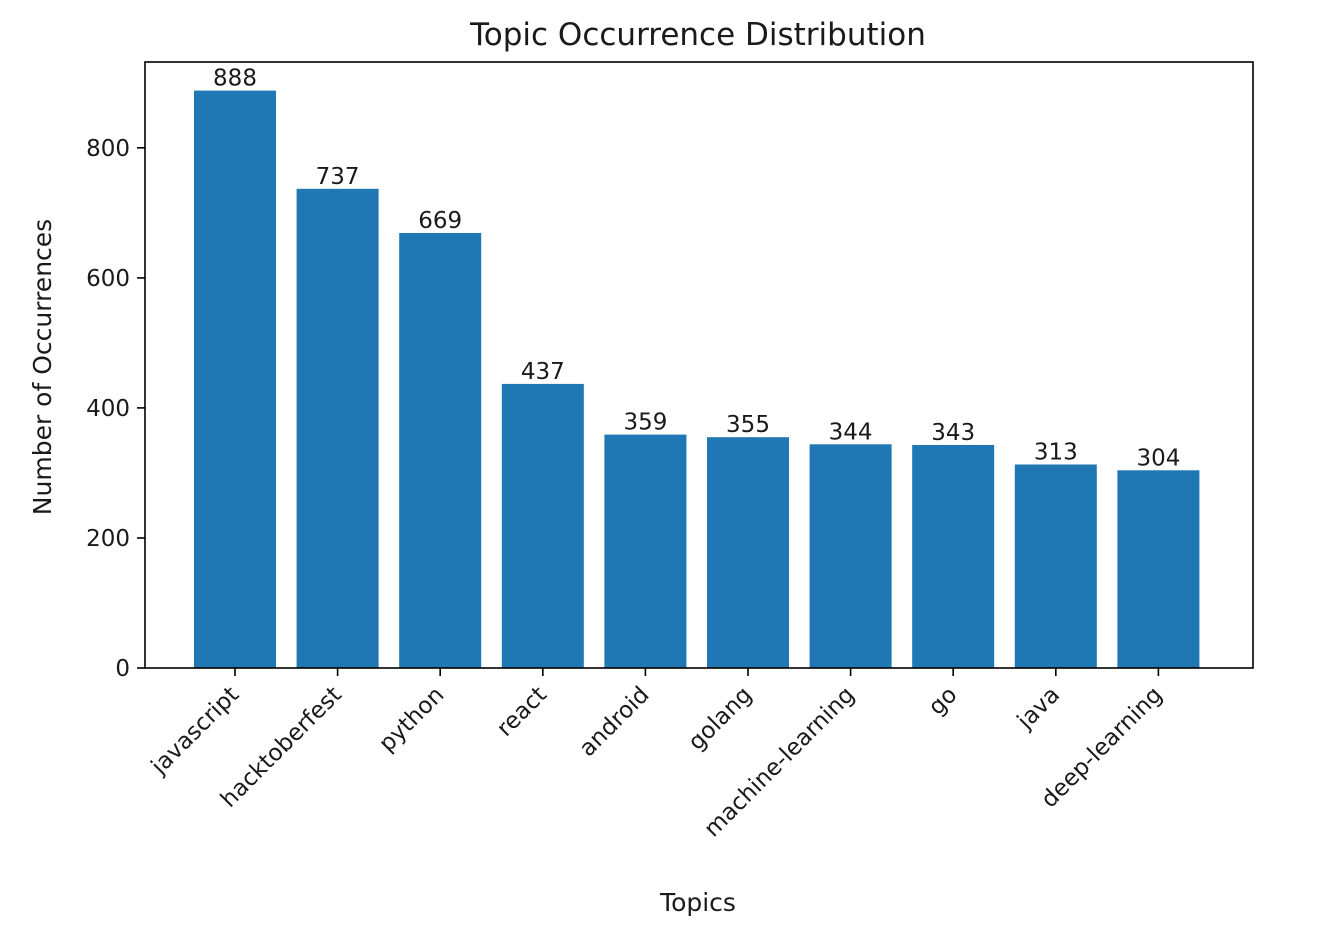 The height and width of the screenshot is (934, 1332). I want to click on data-label-android: 359, so click(645, 423).